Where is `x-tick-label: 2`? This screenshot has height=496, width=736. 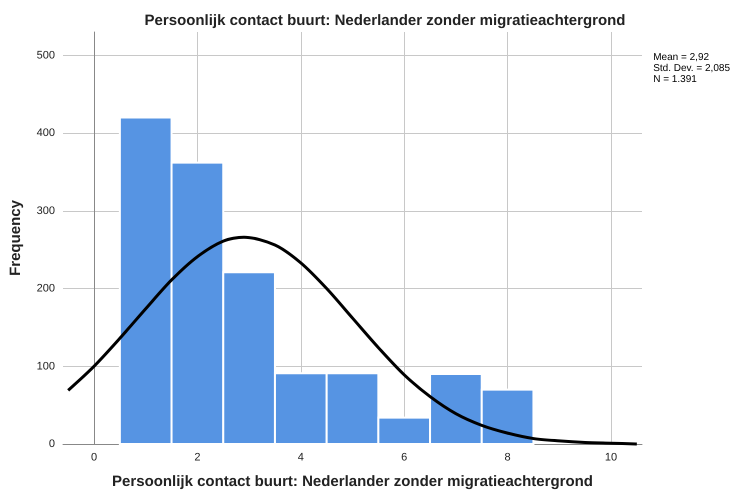
x-tick-label: 2 is located at coordinates (197, 458).